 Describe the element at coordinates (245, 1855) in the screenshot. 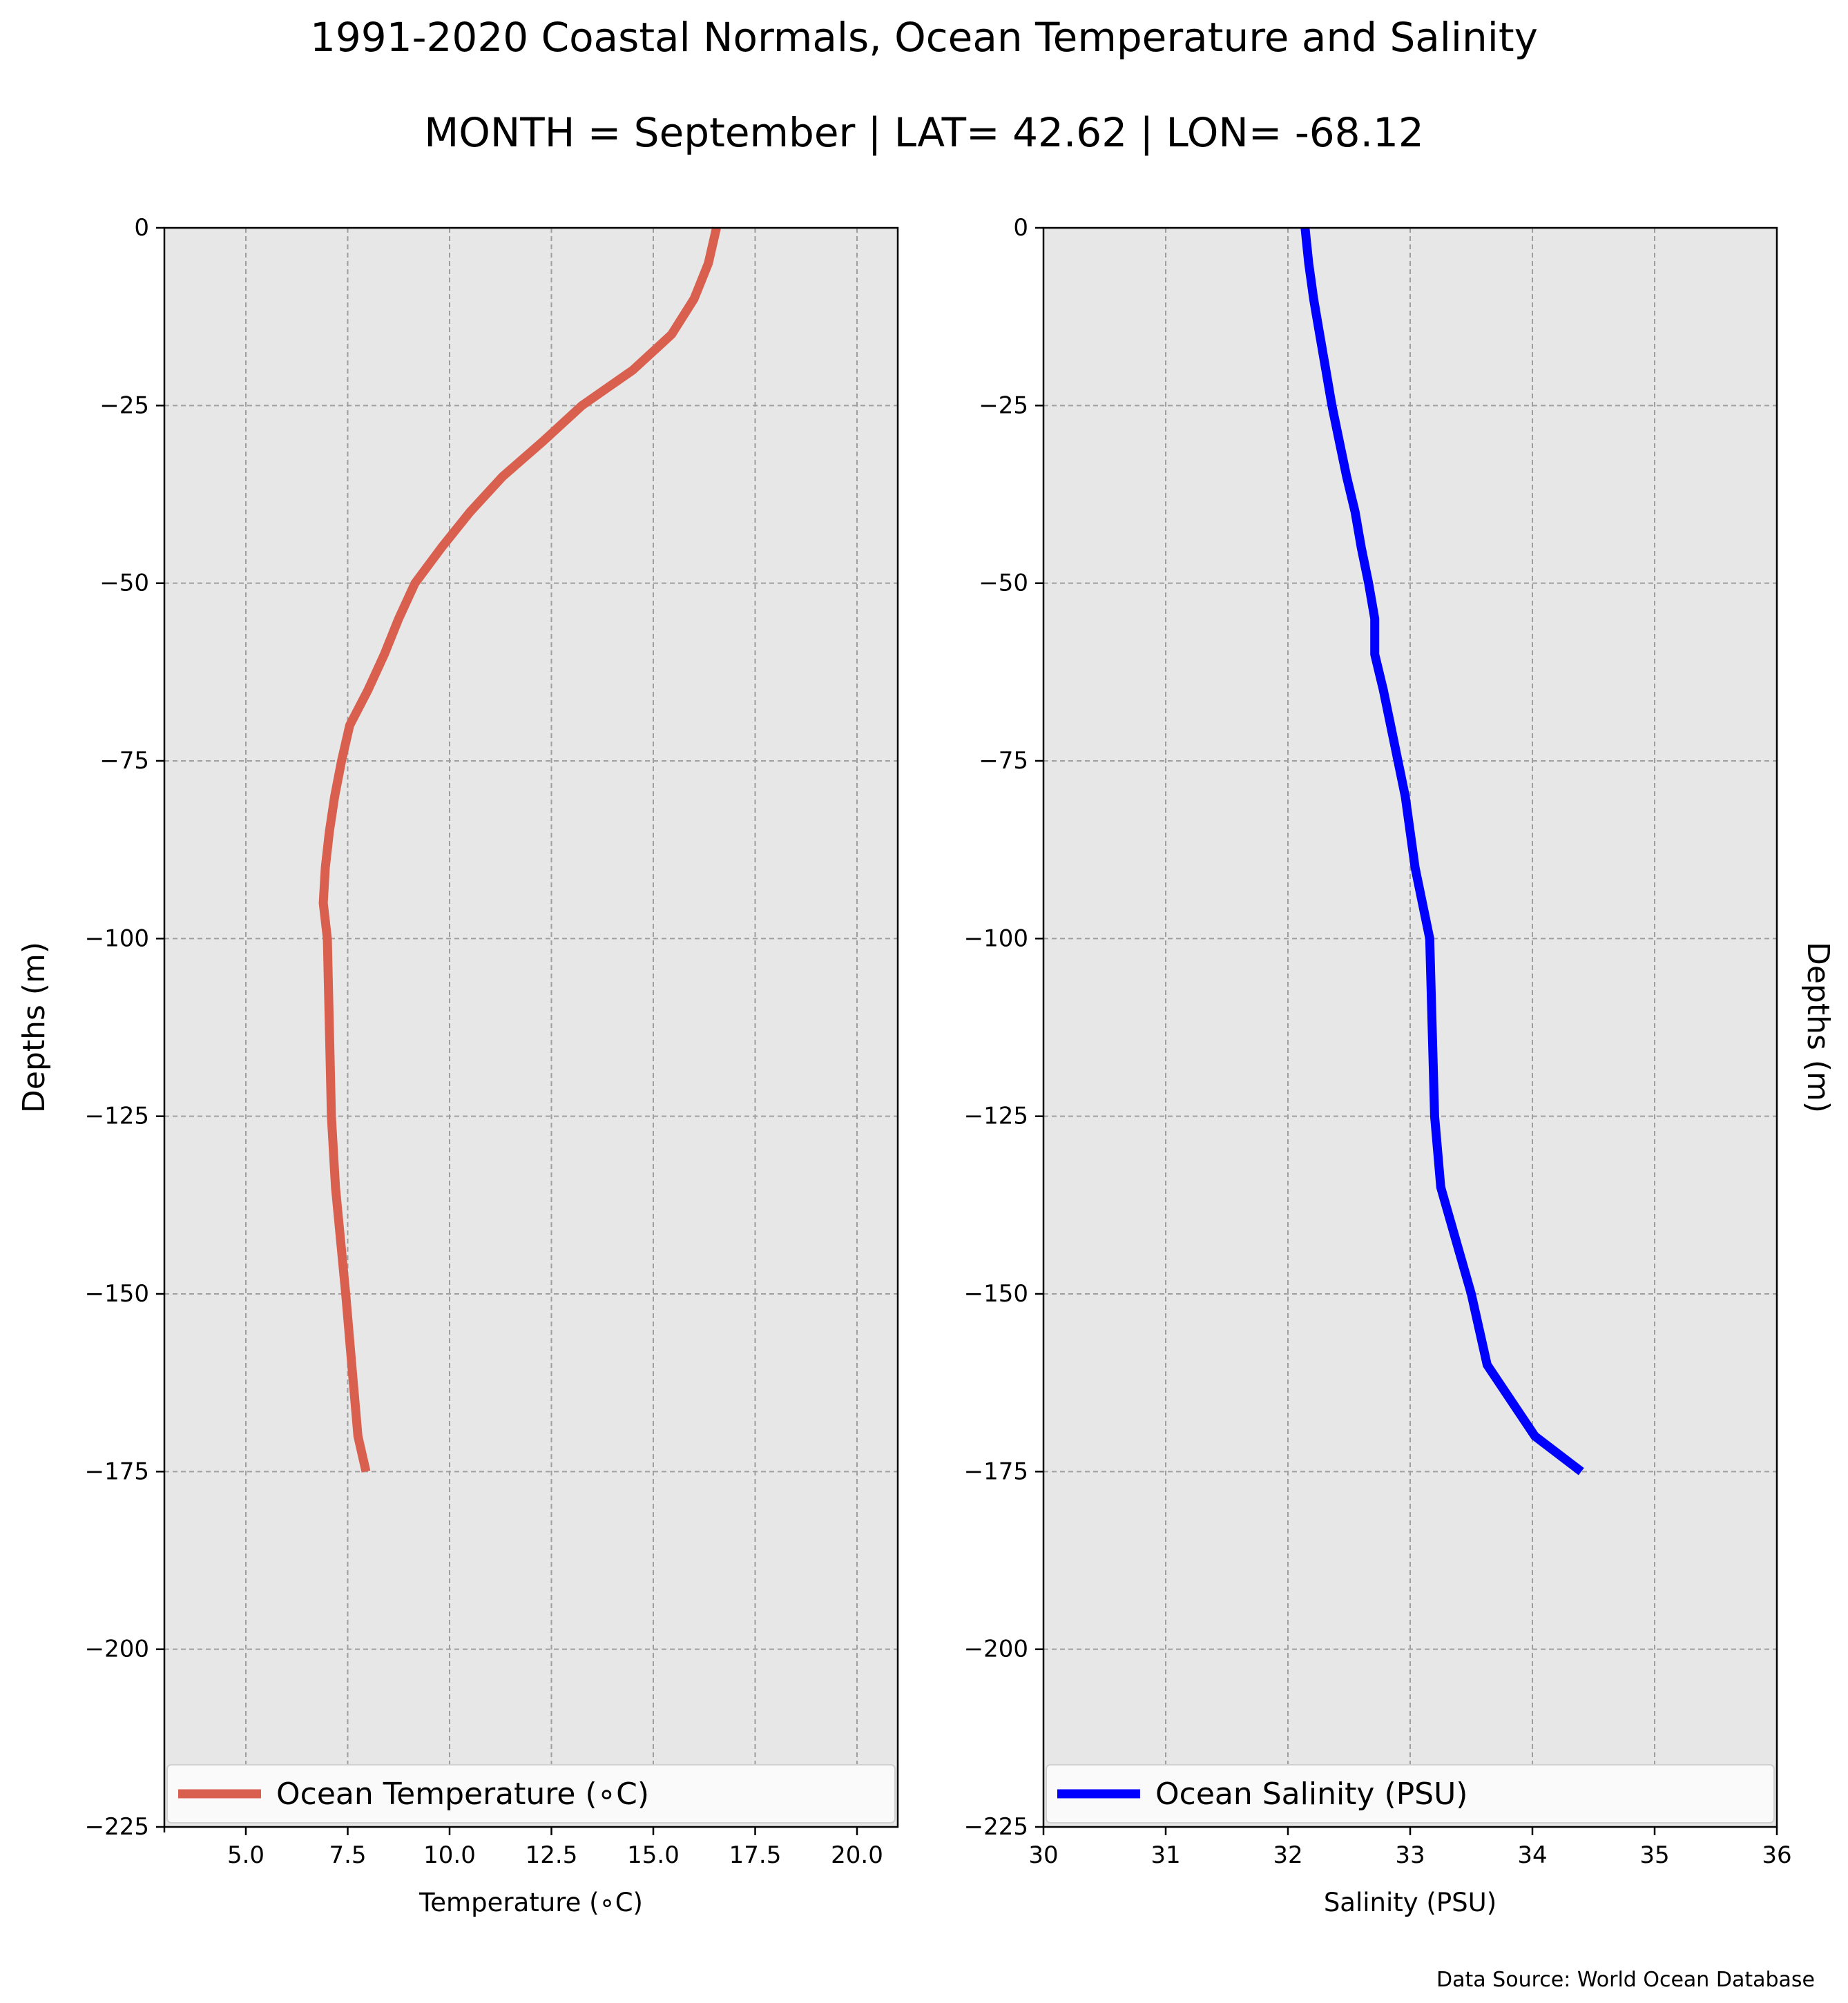

I see `x-tick-label: 5.0` at that location.